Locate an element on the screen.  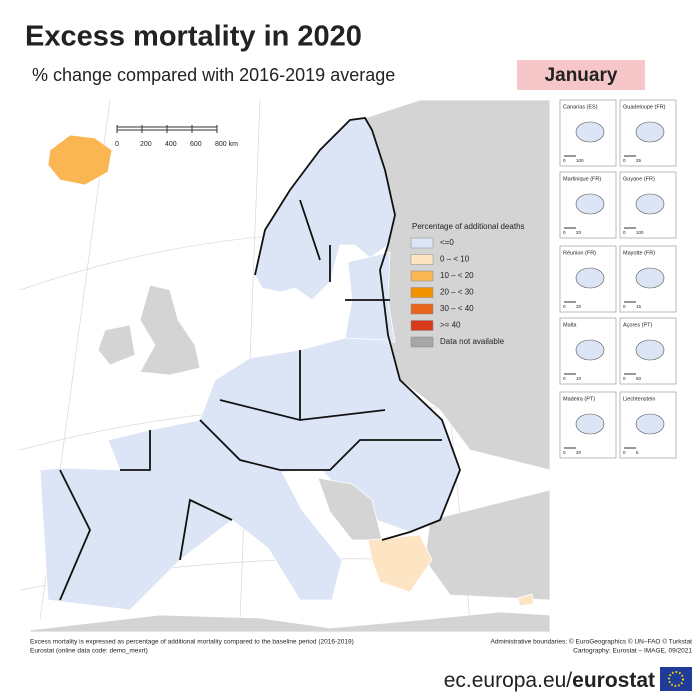
inset-scale-label: 5 is located at coordinates (637, 452).